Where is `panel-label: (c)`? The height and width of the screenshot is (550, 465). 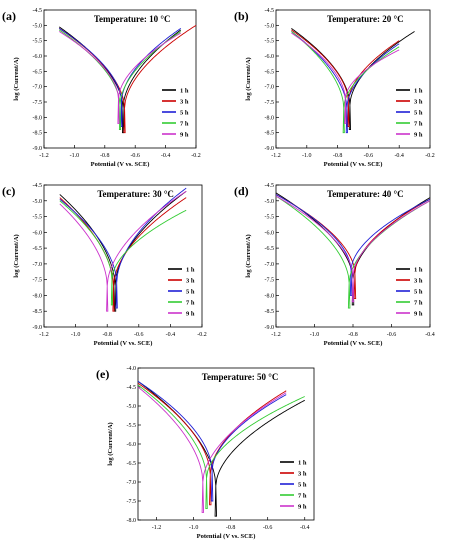
panel-label: (c) is located at coordinates (8, 191).